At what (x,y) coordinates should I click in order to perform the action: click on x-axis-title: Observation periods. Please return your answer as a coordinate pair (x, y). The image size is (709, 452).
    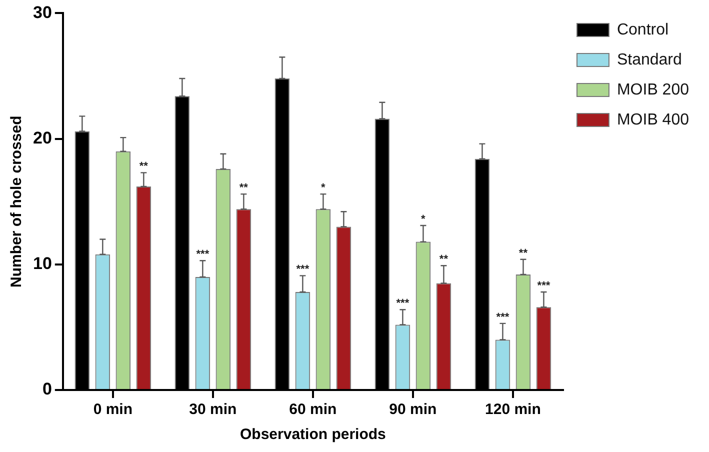
    Looking at the image, I should click on (313, 435).